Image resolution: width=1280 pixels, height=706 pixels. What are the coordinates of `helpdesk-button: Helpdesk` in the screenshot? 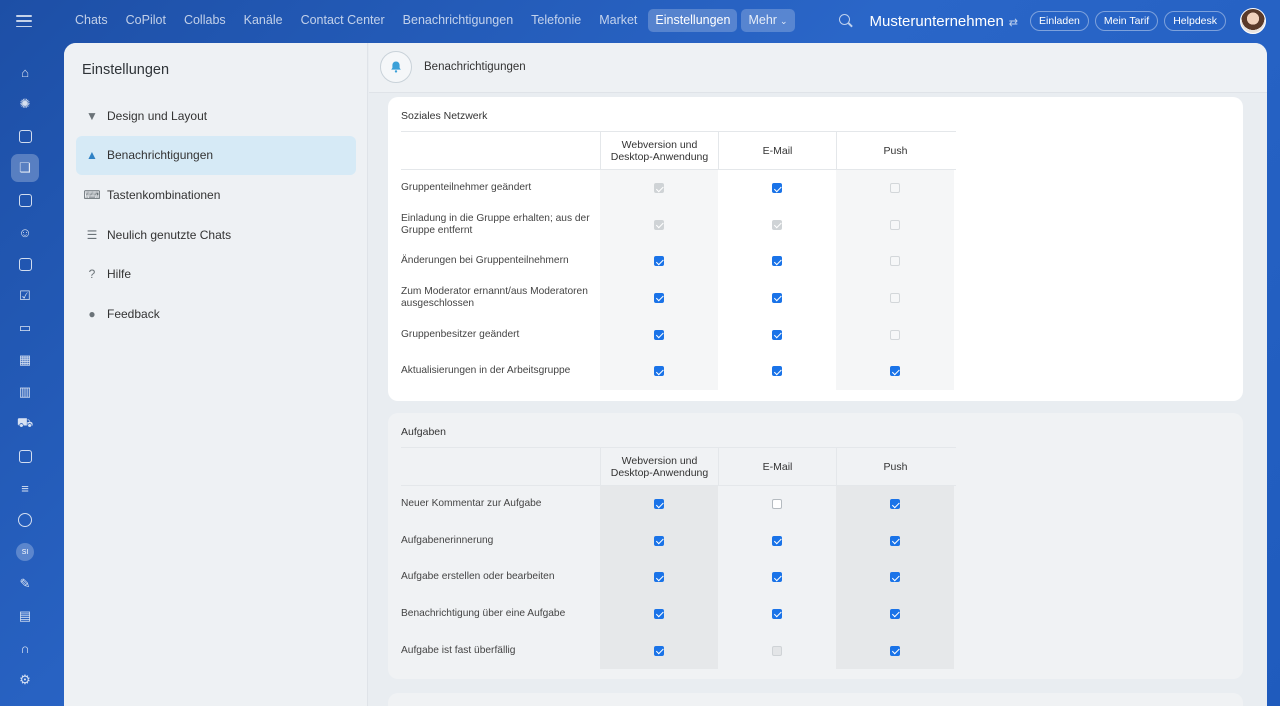 It's located at (1195, 21).